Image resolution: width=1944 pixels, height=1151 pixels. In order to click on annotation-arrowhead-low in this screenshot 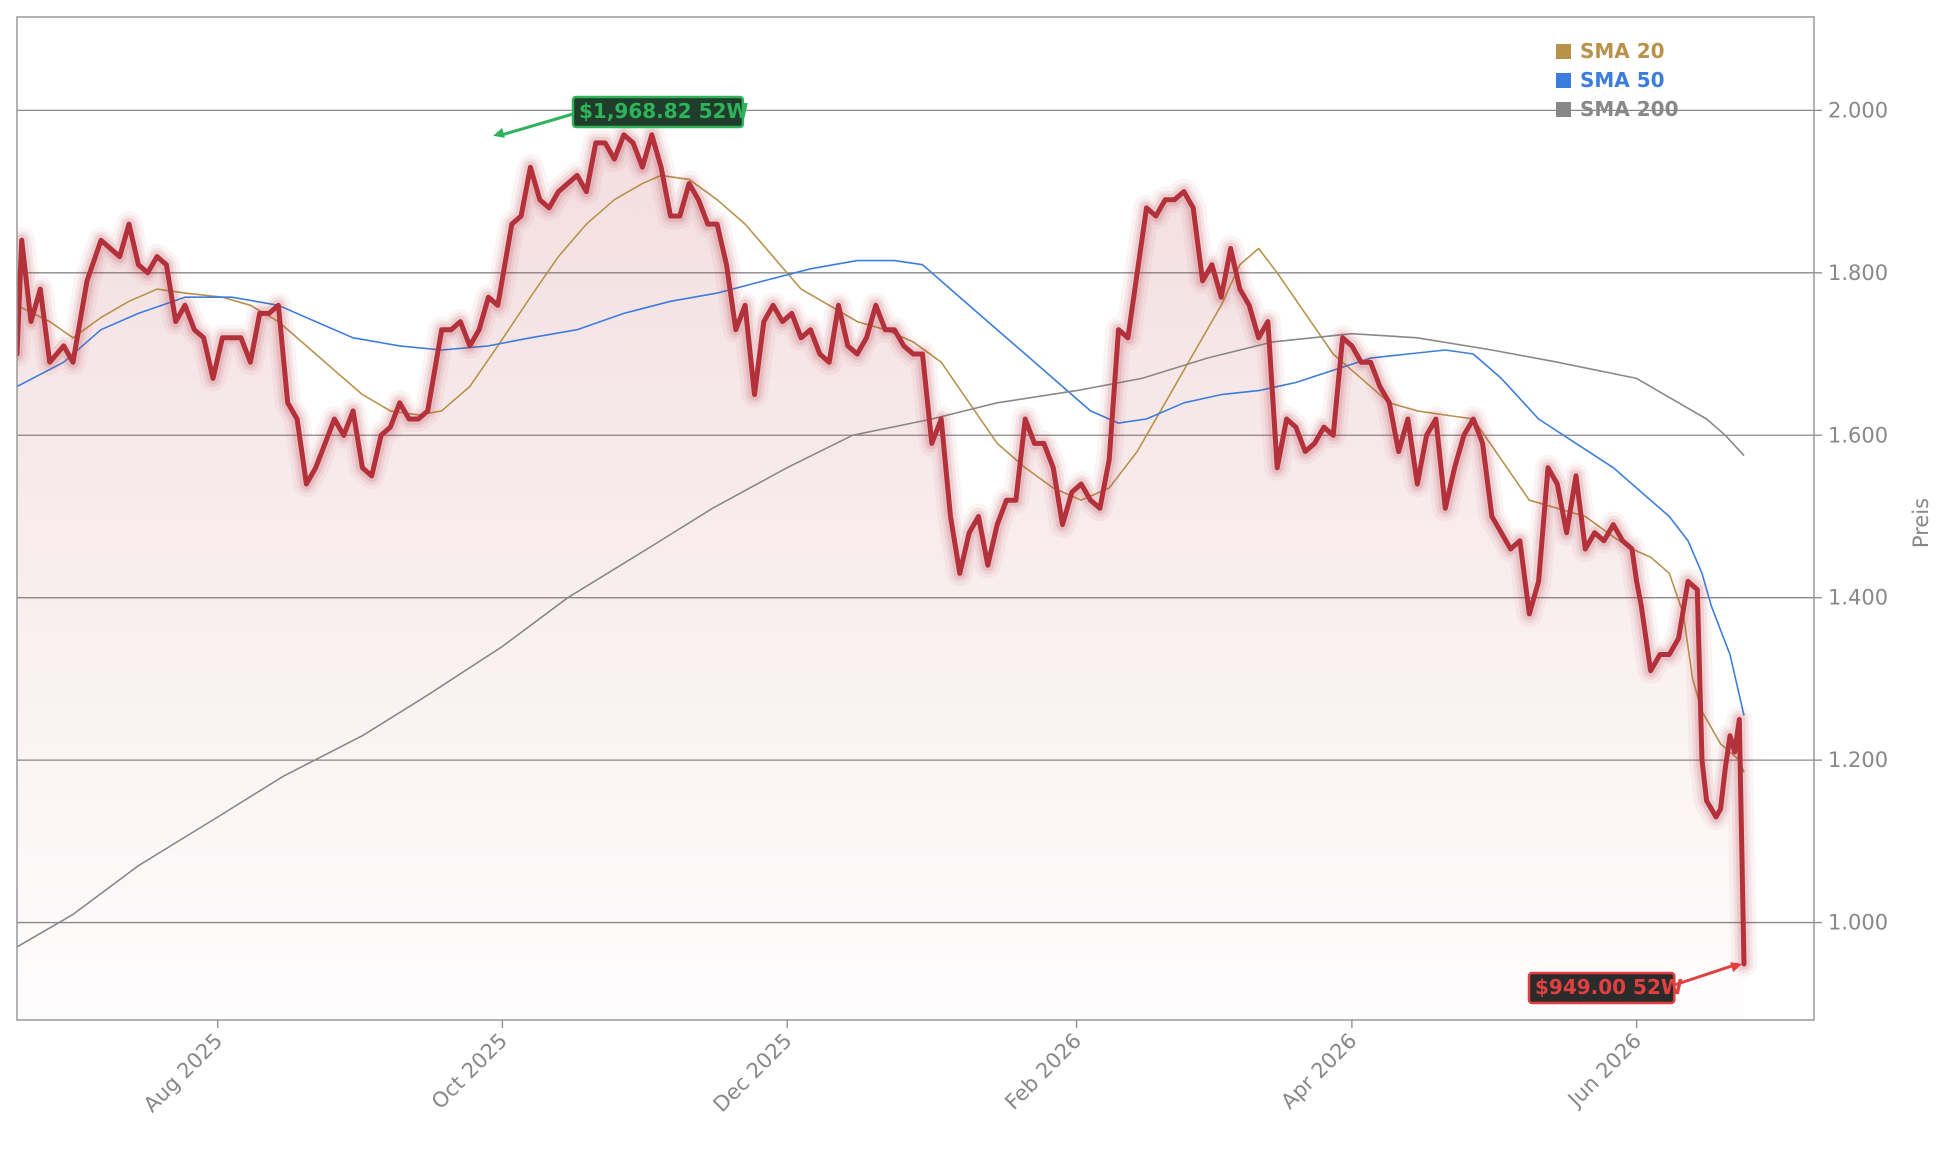, I will do `click(1736, 967)`.